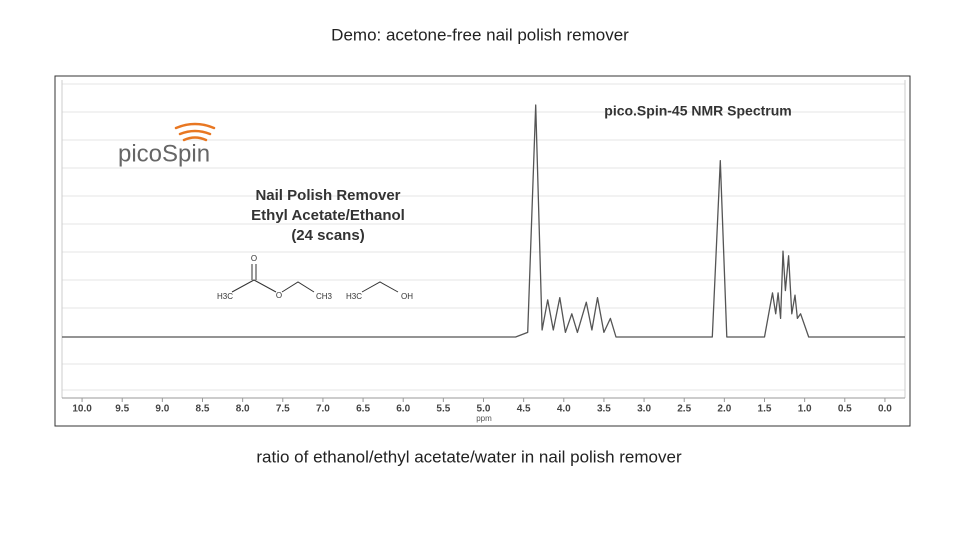 The image size is (960, 540). What do you see at coordinates (164, 153) in the screenshot?
I see `logo: picoSpin` at bounding box center [164, 153].